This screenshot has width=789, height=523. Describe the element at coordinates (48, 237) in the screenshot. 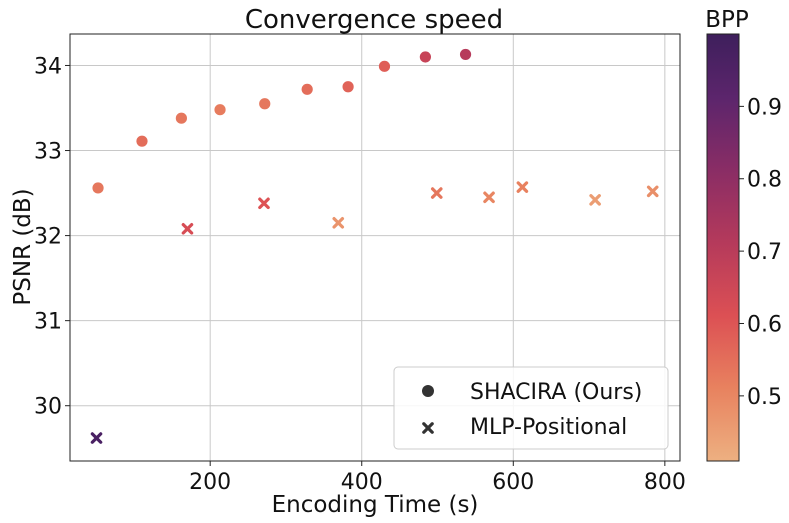

I see `y-tick-label: 32` at that location.